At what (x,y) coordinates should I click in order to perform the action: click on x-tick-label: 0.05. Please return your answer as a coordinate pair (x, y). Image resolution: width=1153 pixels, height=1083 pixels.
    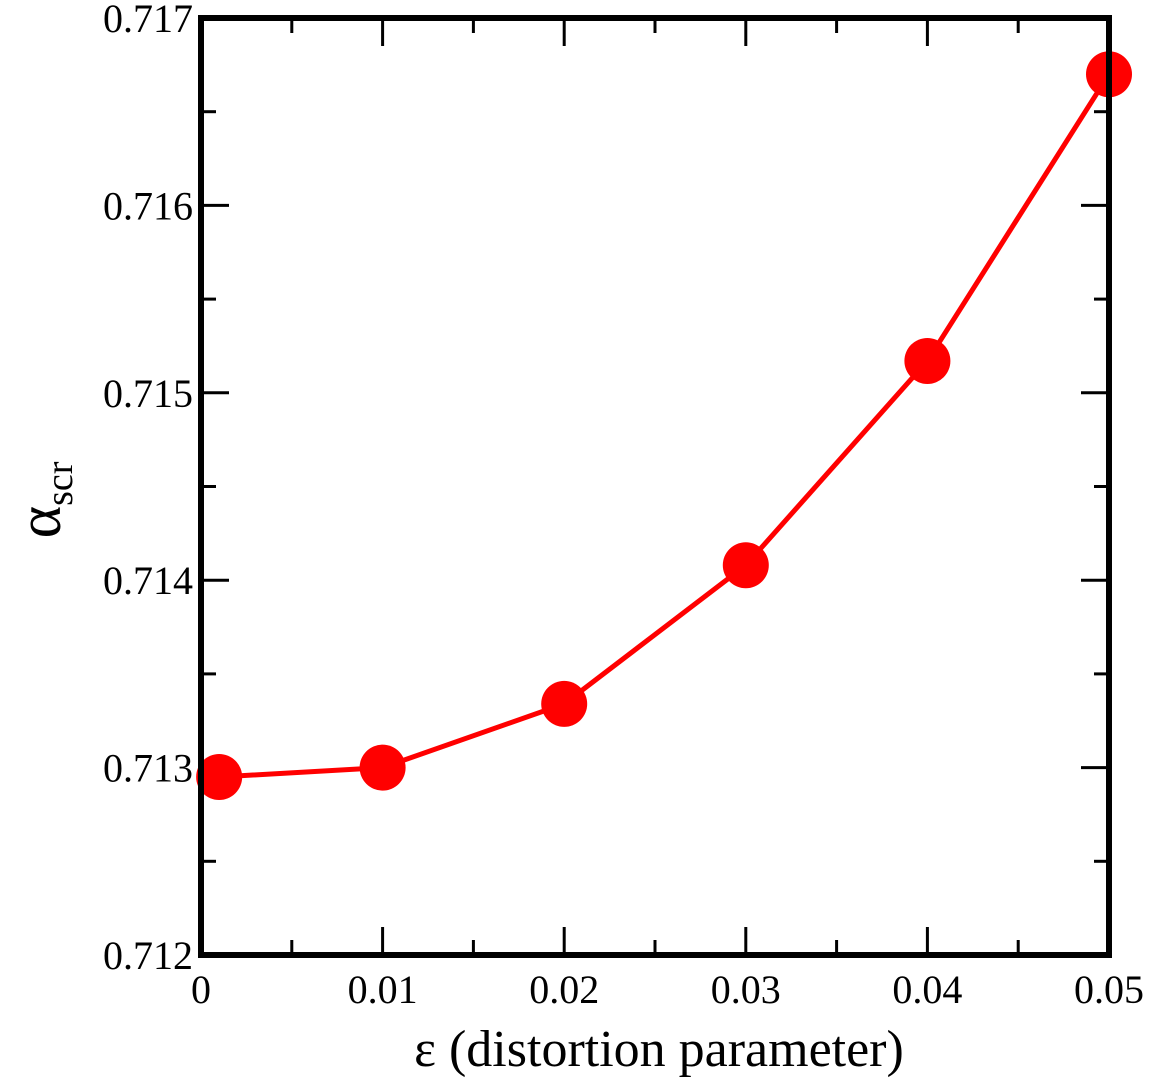
    Looking at the image, I should click on (1109, 989).